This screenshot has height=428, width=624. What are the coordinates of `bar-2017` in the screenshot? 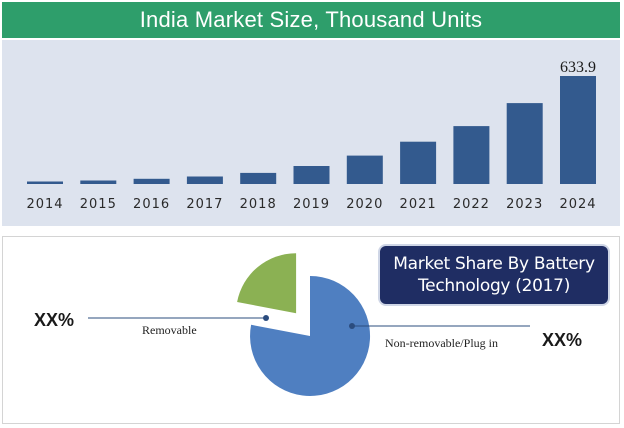 It's located at (204, 180).